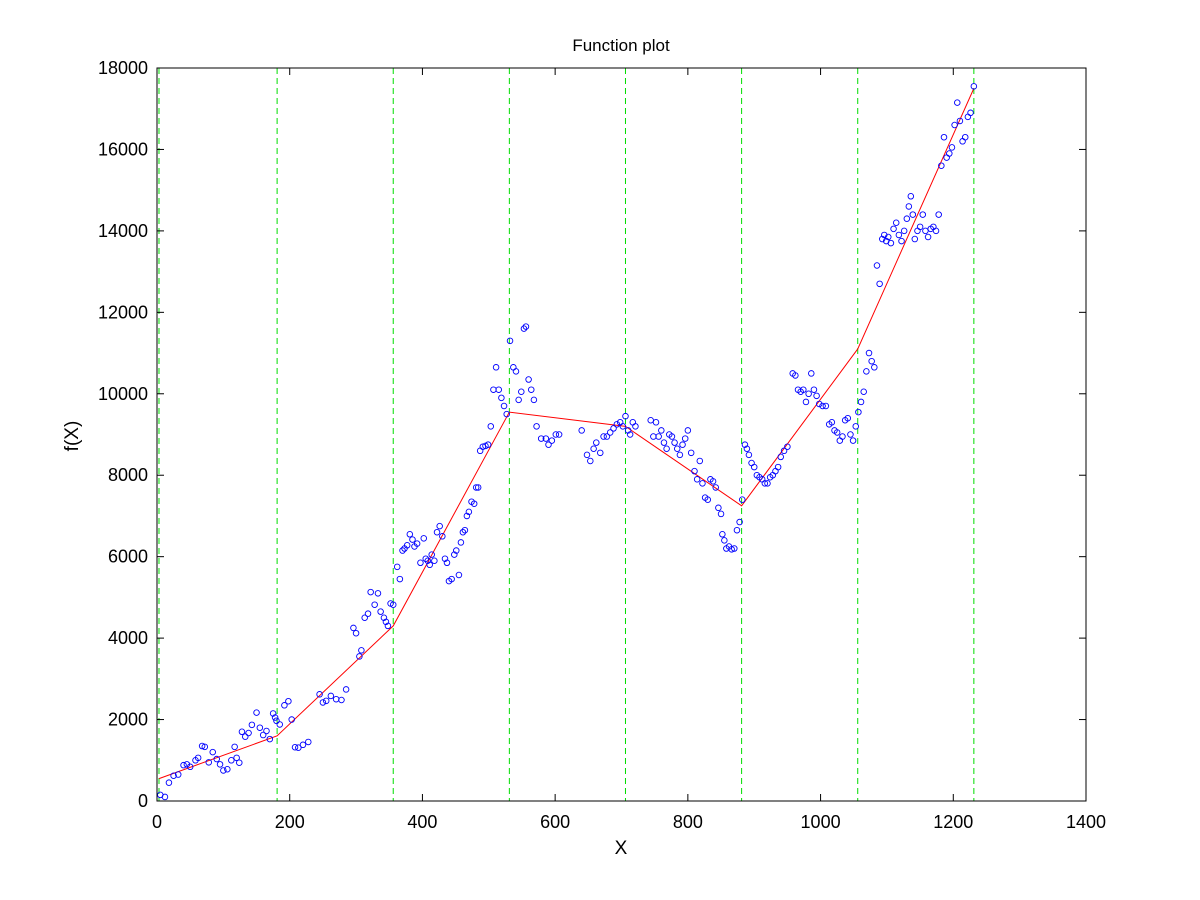 Image resolution: width=1200 pixels, height=900 pixels. Describe the element at coordinates (143, 801) in the screenshot. I see `y-tick-label: 0` at that location.